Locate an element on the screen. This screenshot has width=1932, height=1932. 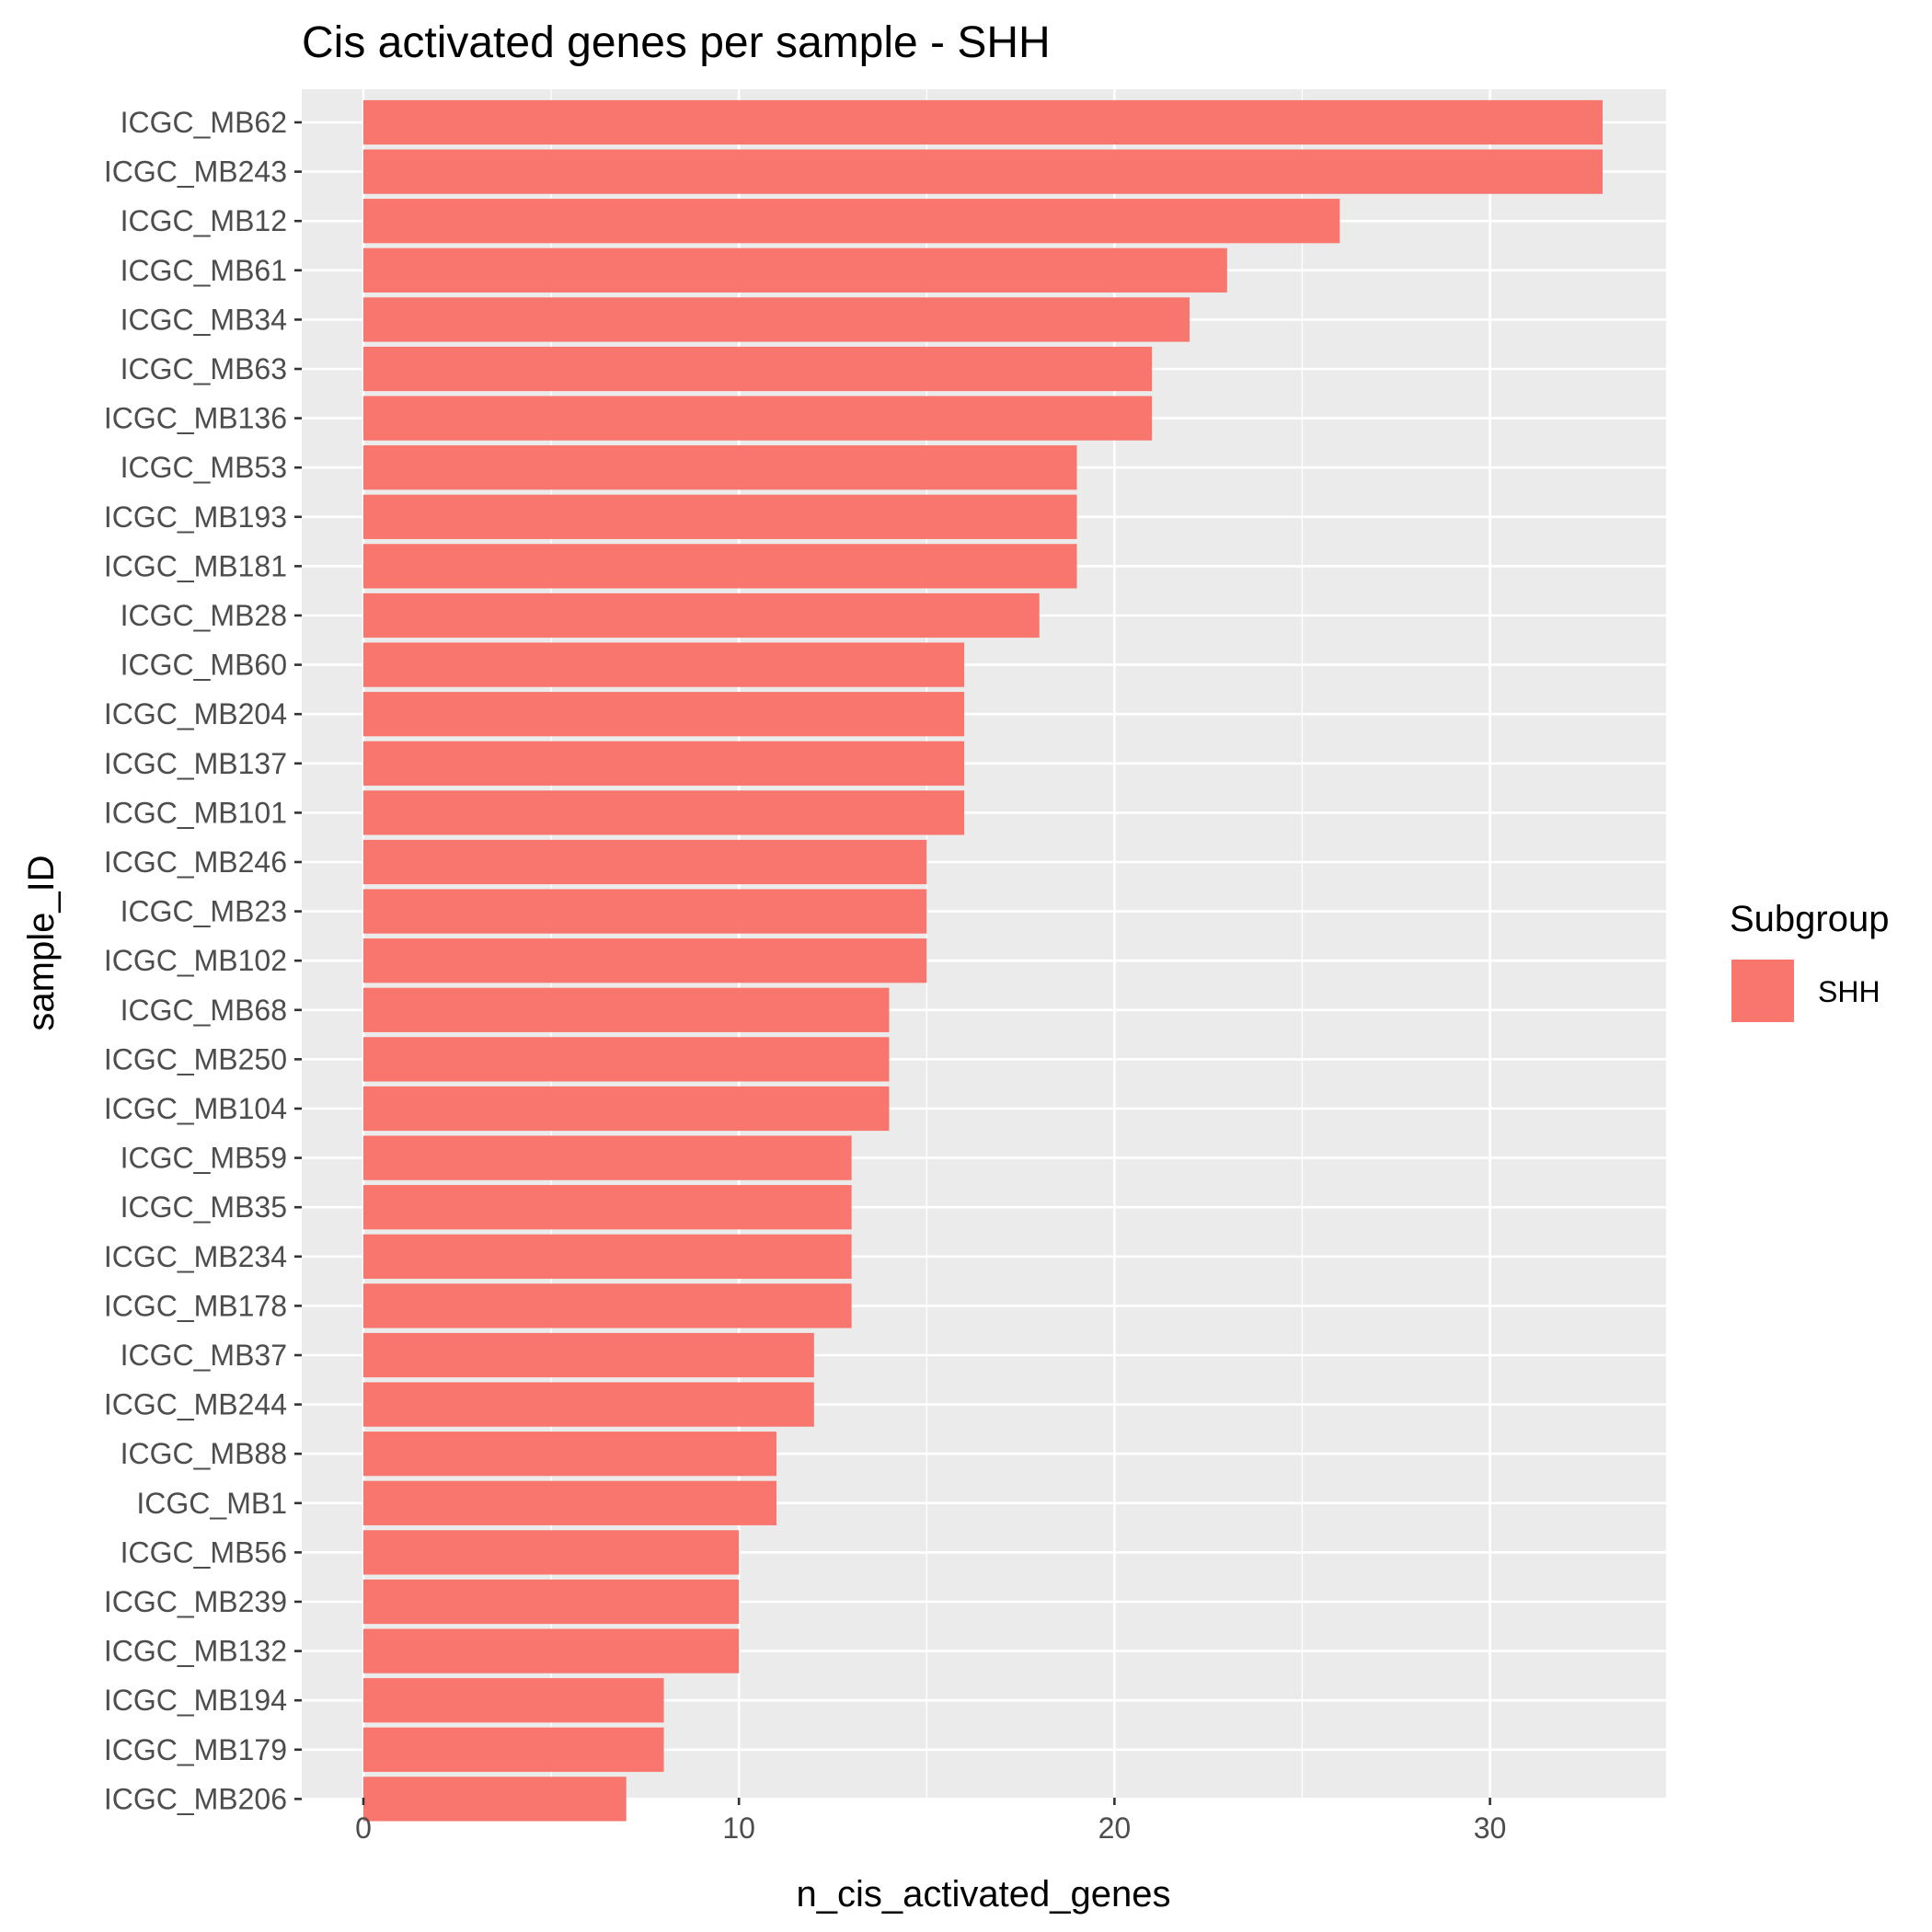
chart-title: Cis activated genes per sample - SHH is located at coordinates (676, 42).